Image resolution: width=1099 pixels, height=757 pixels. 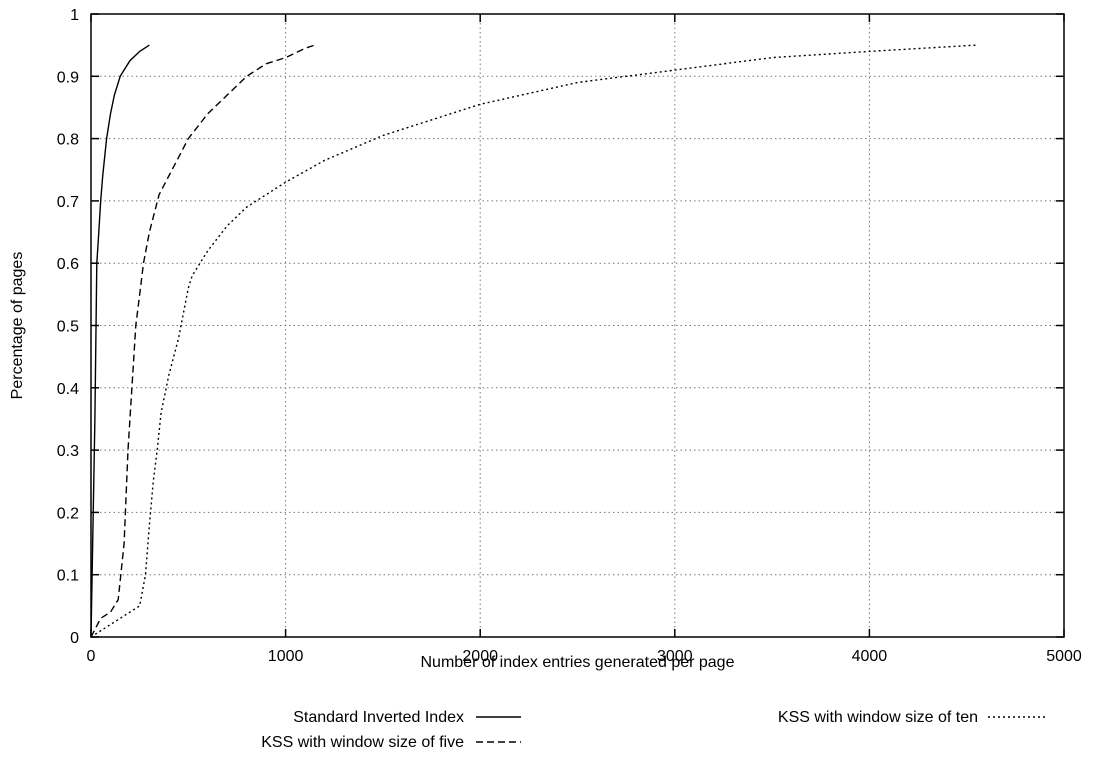 I want to click on legend-label: KSS with window size of five, so click(x=362, y=742).